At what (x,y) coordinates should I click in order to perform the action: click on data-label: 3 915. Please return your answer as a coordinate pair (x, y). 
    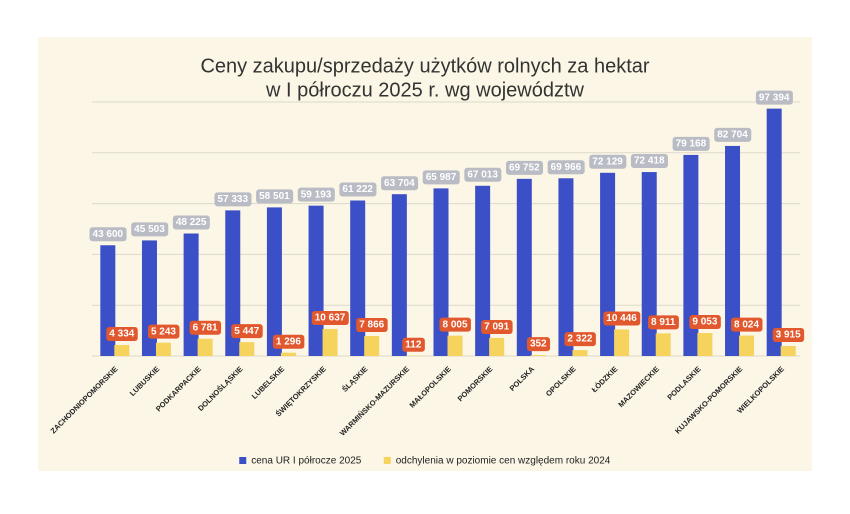
    Looking at the image, I should click on (788, 335).